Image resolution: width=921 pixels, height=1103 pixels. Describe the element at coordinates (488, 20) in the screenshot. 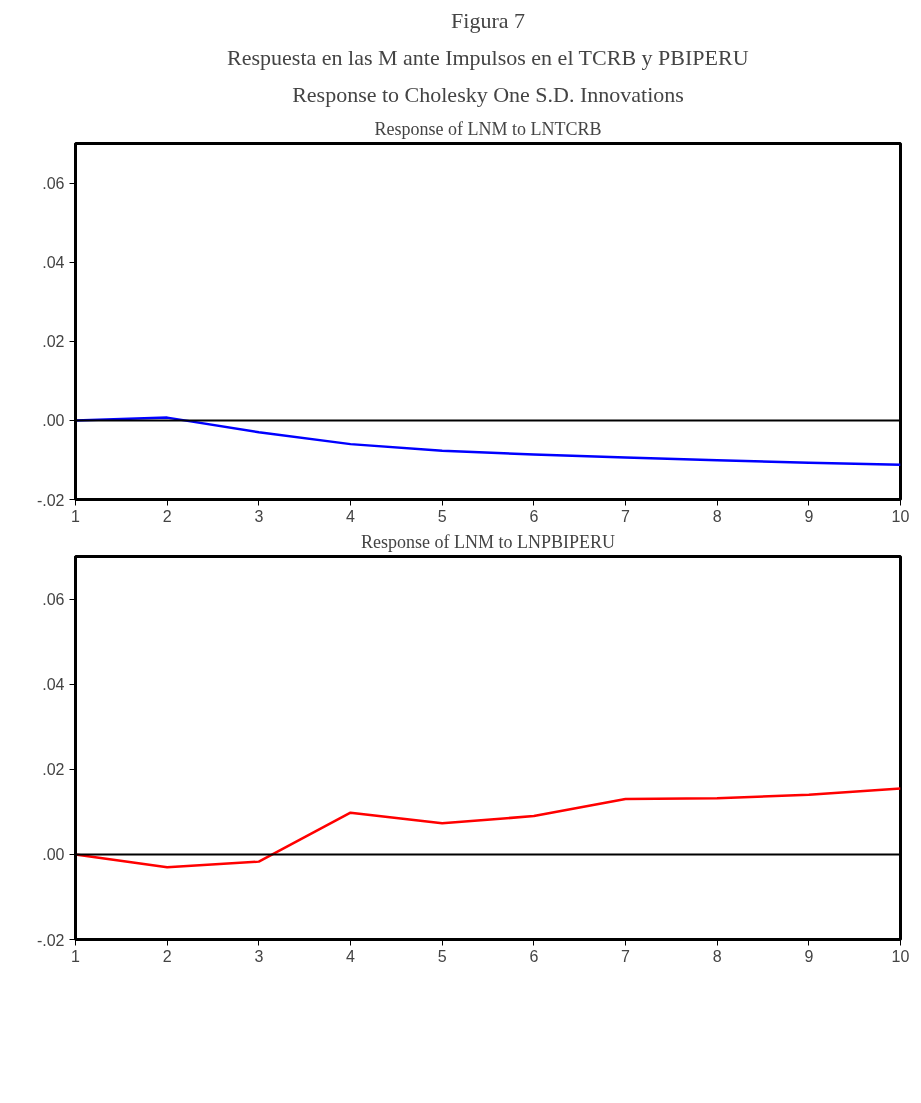

I see `text: Figura 7` at that location.